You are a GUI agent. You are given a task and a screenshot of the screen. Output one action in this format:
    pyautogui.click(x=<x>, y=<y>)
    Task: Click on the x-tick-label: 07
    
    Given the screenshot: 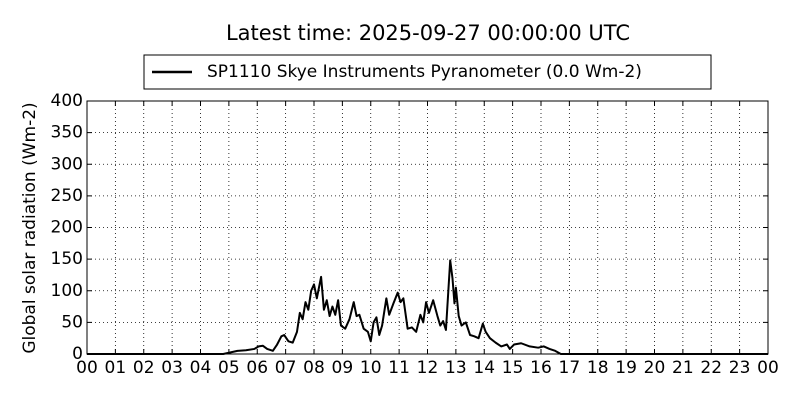 What is the action you would take?
    pyautogui.click(x=286, y=368)
    